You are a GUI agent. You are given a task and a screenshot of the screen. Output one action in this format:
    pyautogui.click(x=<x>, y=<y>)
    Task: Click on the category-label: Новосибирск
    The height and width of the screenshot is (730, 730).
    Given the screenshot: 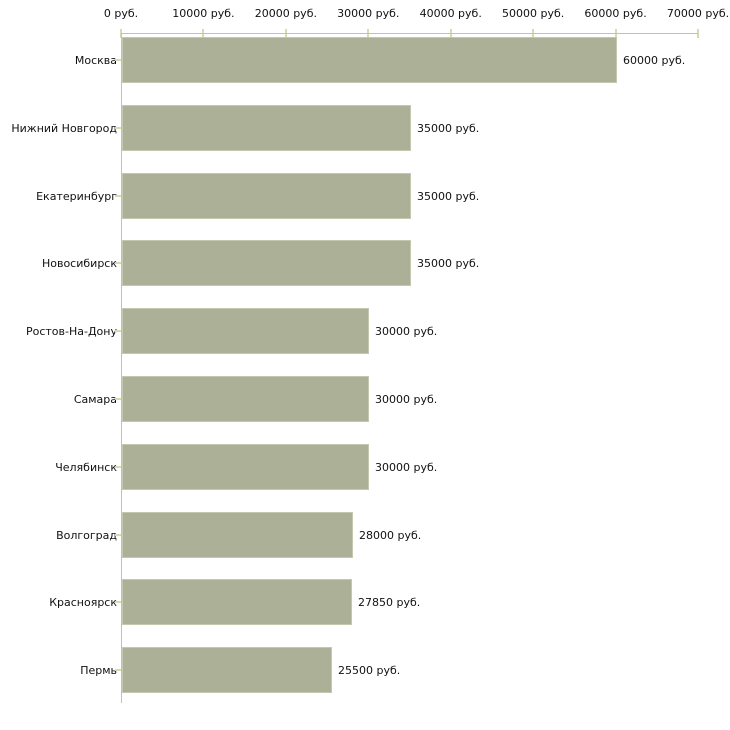 What is the action you would take?
    pyautogui.click(x=79, y=263)
    